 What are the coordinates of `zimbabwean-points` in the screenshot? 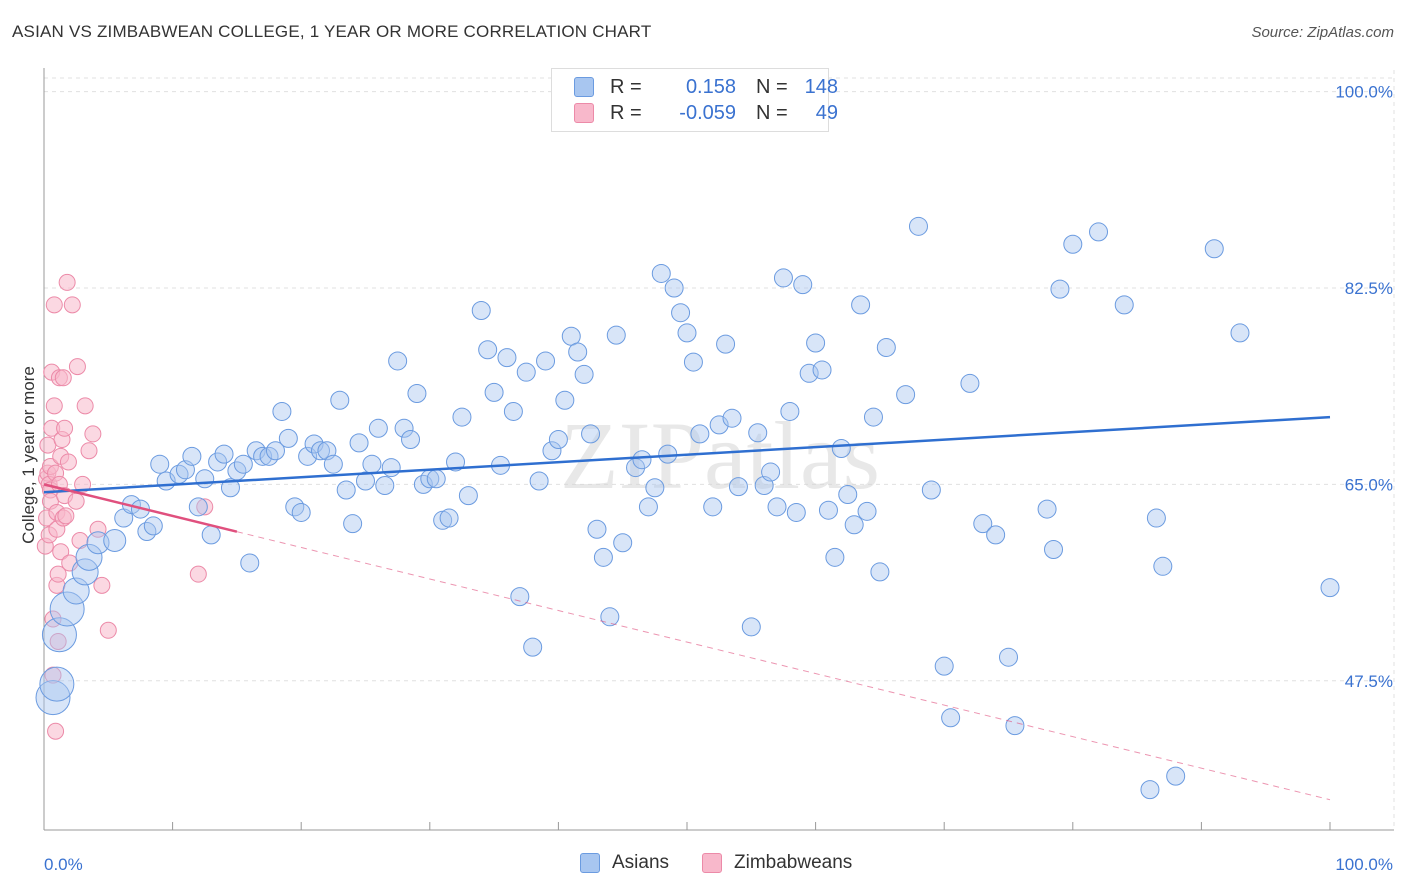 It's located at (125, 506).